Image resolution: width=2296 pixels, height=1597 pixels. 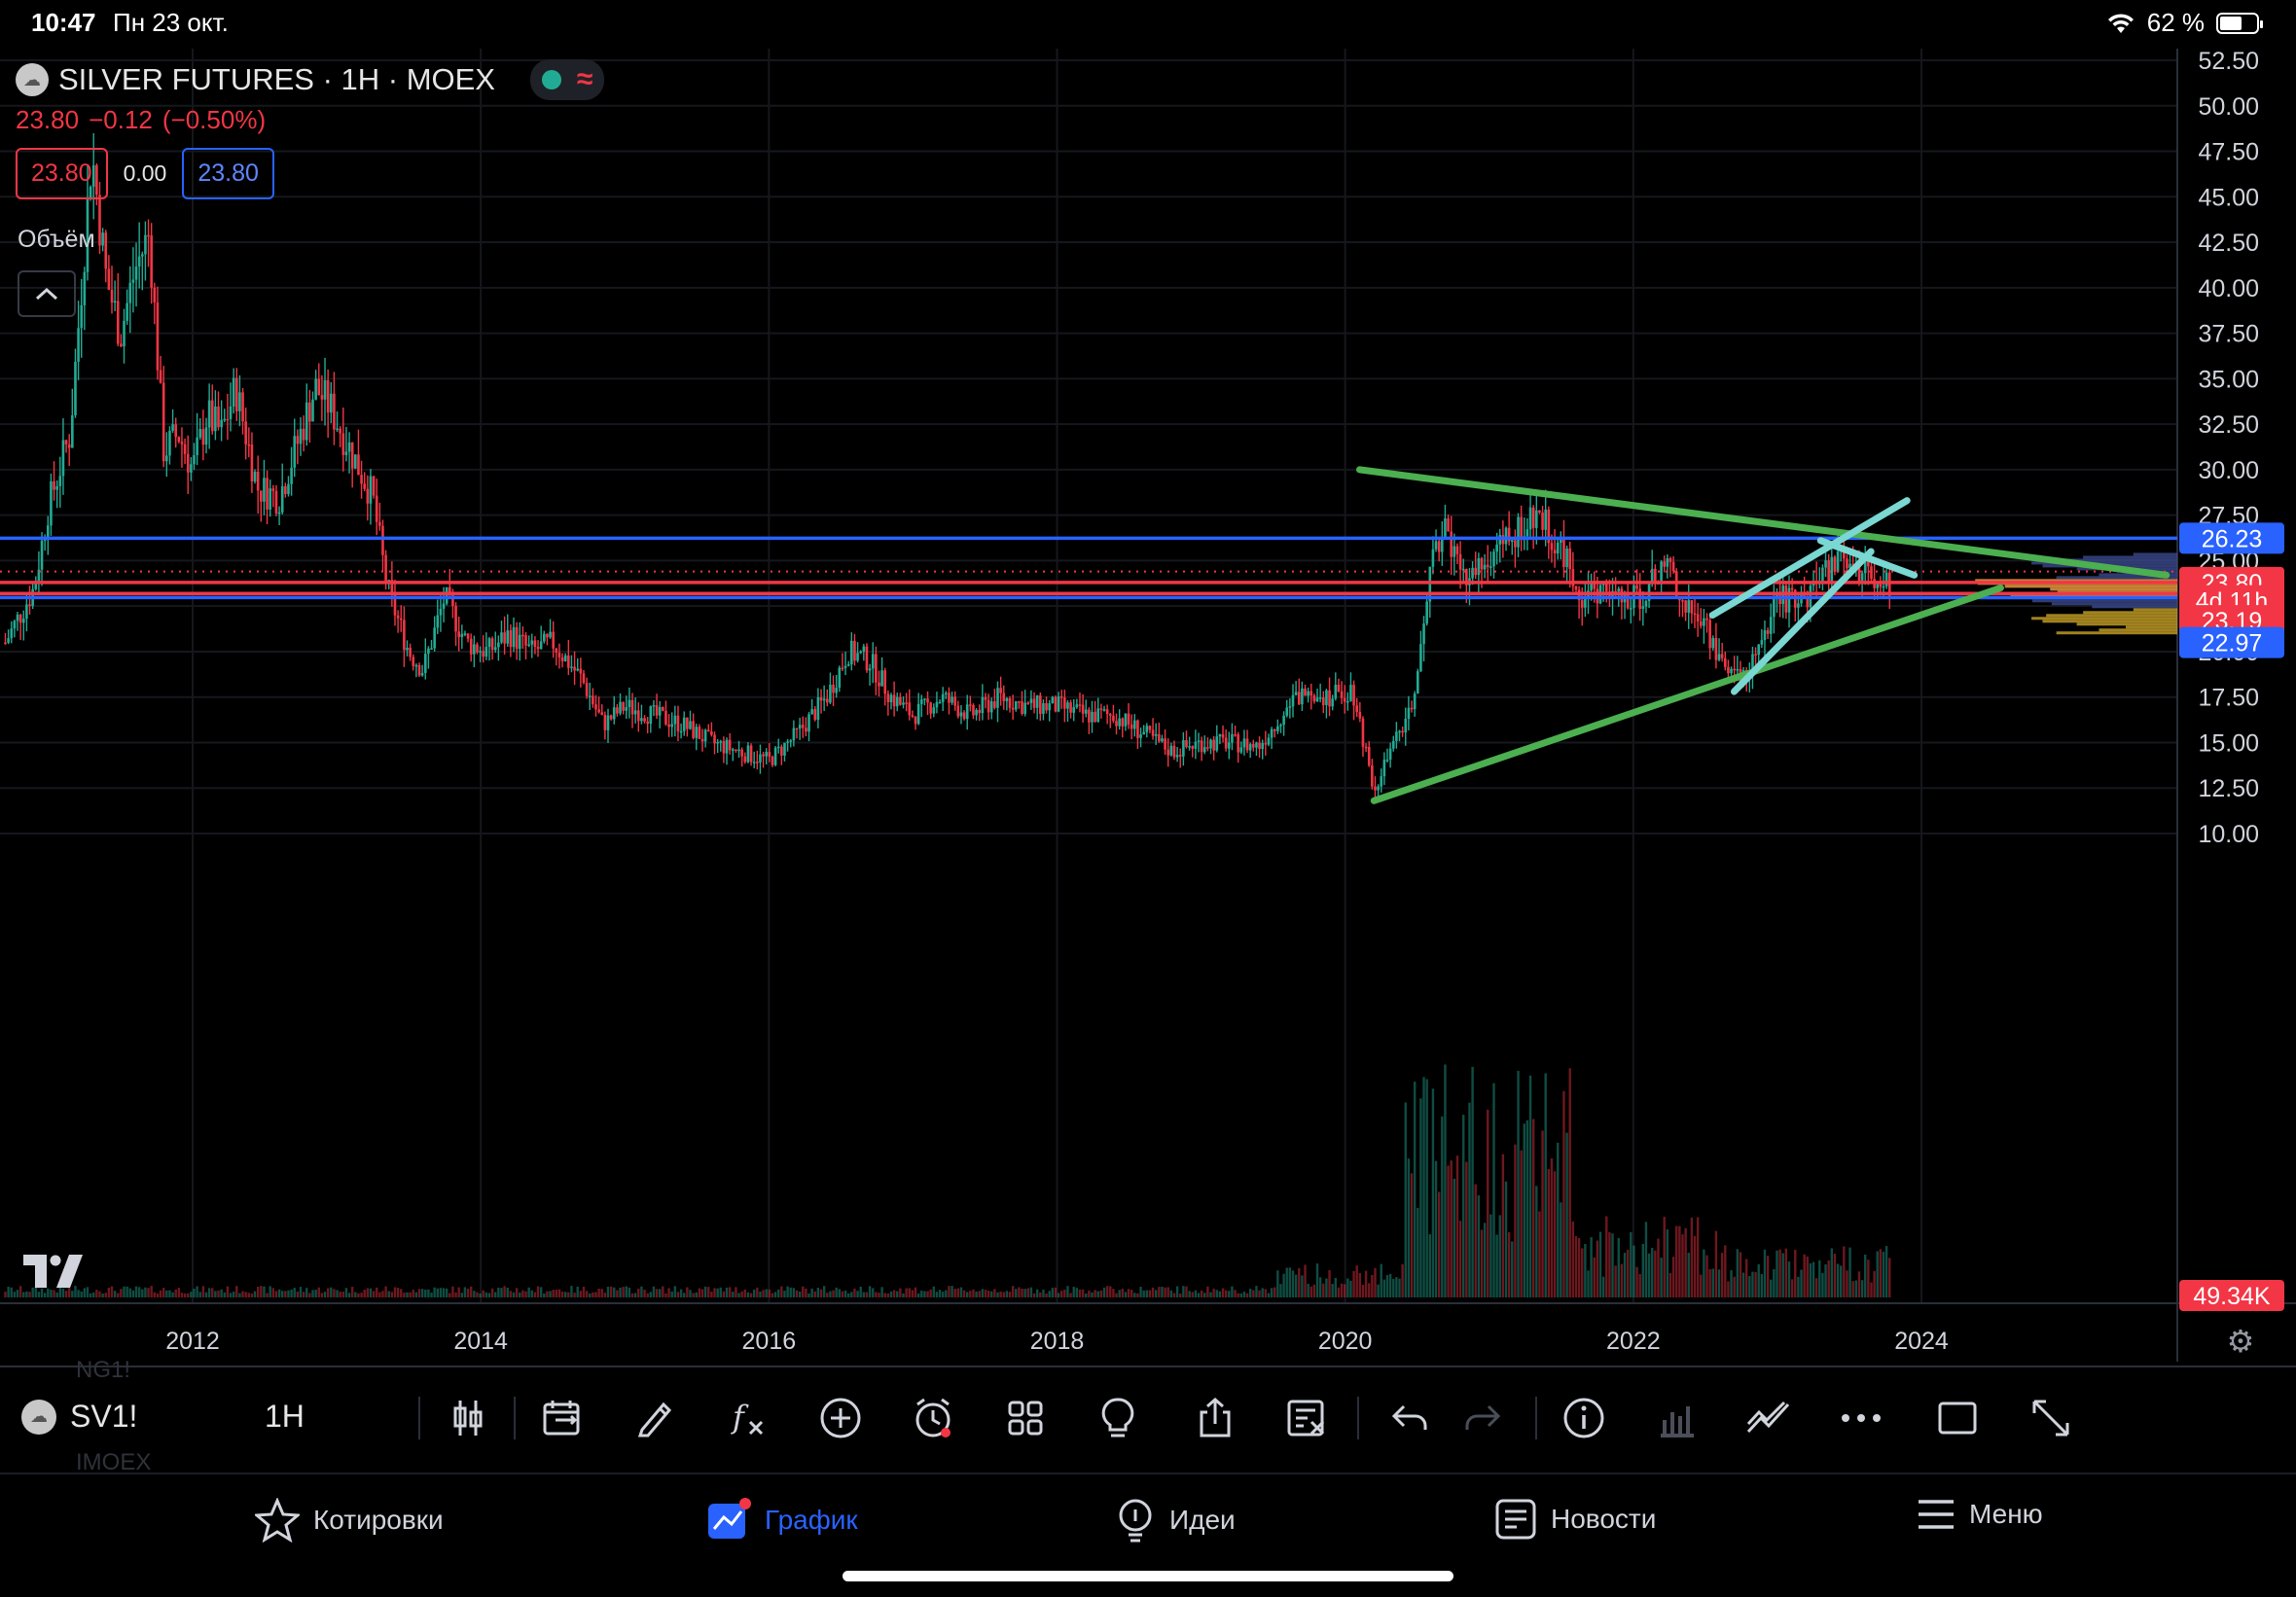 What do you see at coordinates (2051, 1418) in the screenshot?
I see `expand-icon` at bounding box center [2051, 1418].